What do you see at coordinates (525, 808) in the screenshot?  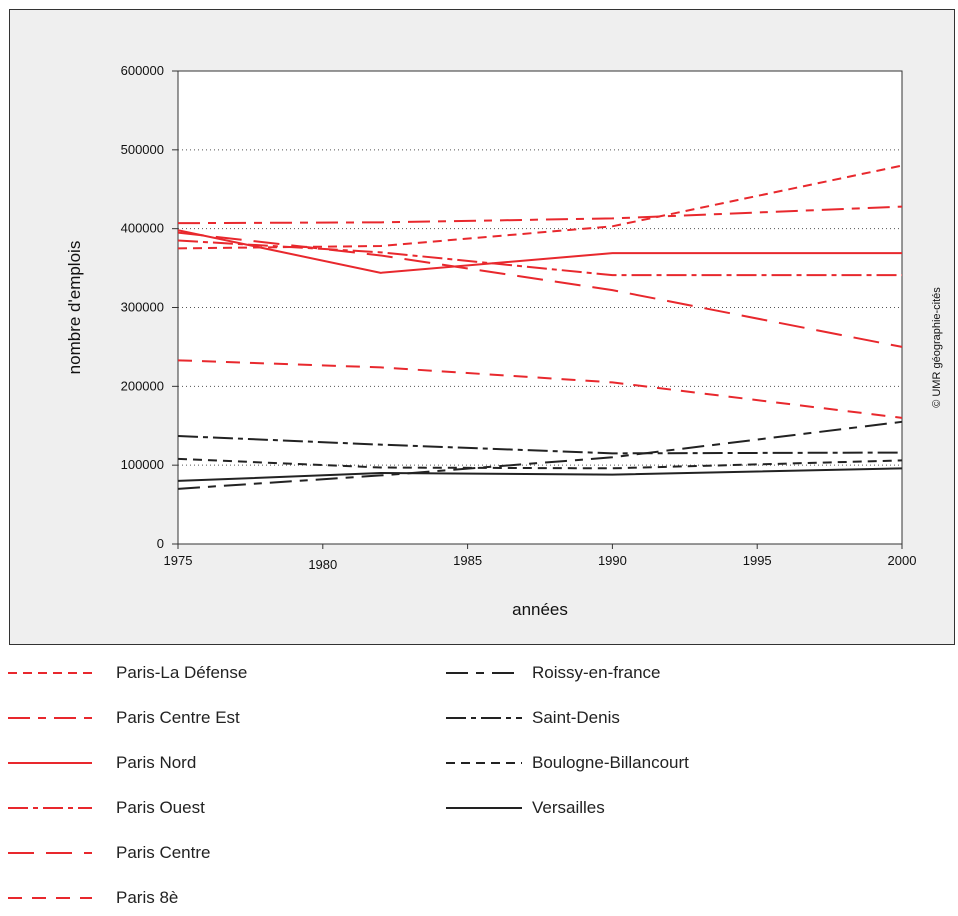 I see `legend-item: Versailles` at bounding box center [525, 808].